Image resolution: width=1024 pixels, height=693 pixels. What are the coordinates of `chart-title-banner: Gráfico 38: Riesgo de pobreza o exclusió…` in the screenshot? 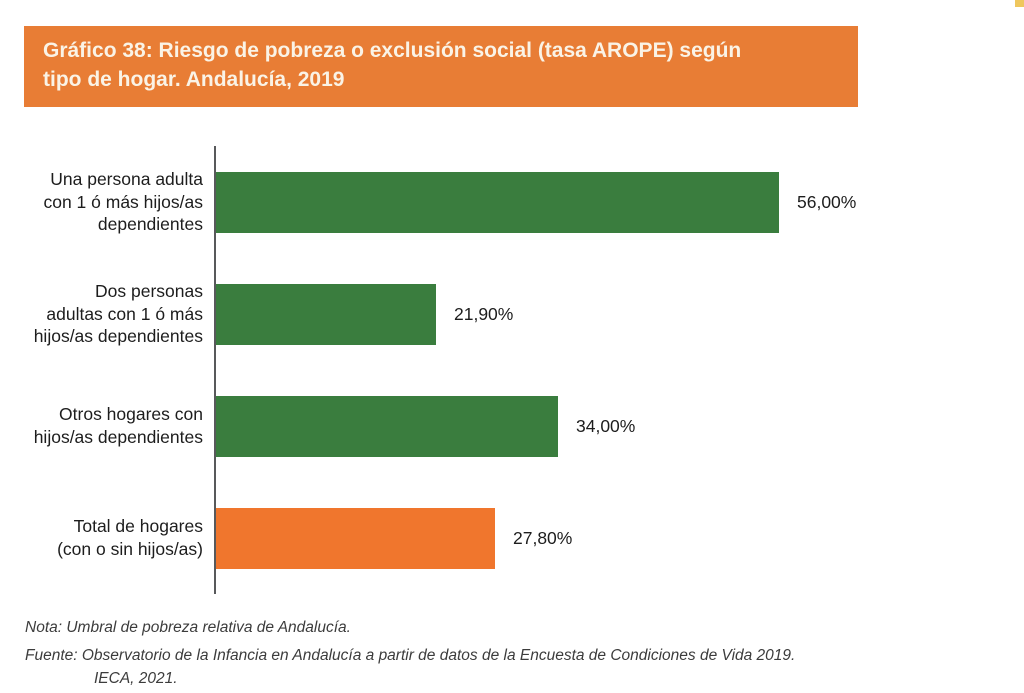 It's located at (441, 66).